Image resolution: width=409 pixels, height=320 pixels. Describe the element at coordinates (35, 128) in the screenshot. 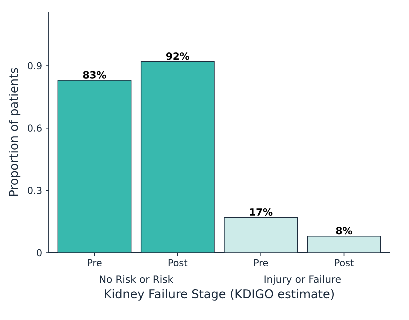

I see `y-tick-label: 0.6` at that location.